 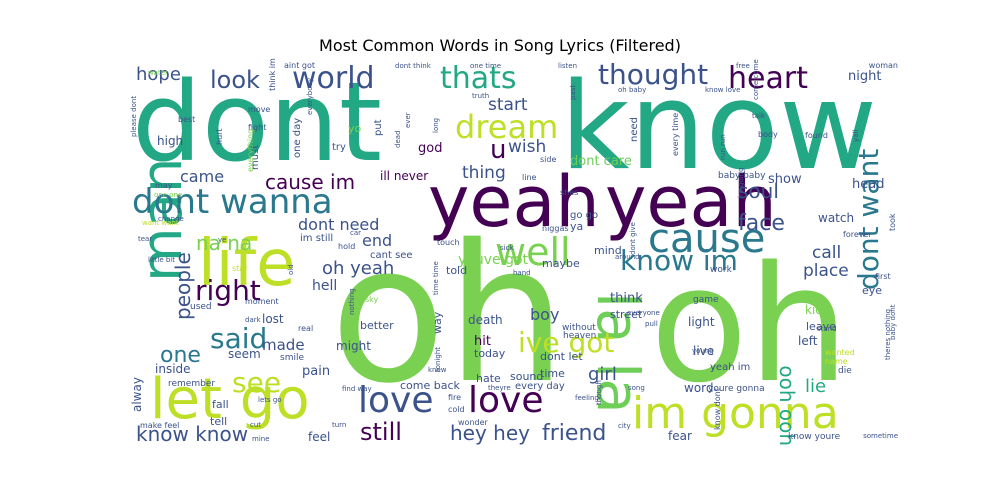 What do you see at coordinates (544, 314) in the screenshot?
I see `word-boy-53: boy` at bounding box center [544, 314].